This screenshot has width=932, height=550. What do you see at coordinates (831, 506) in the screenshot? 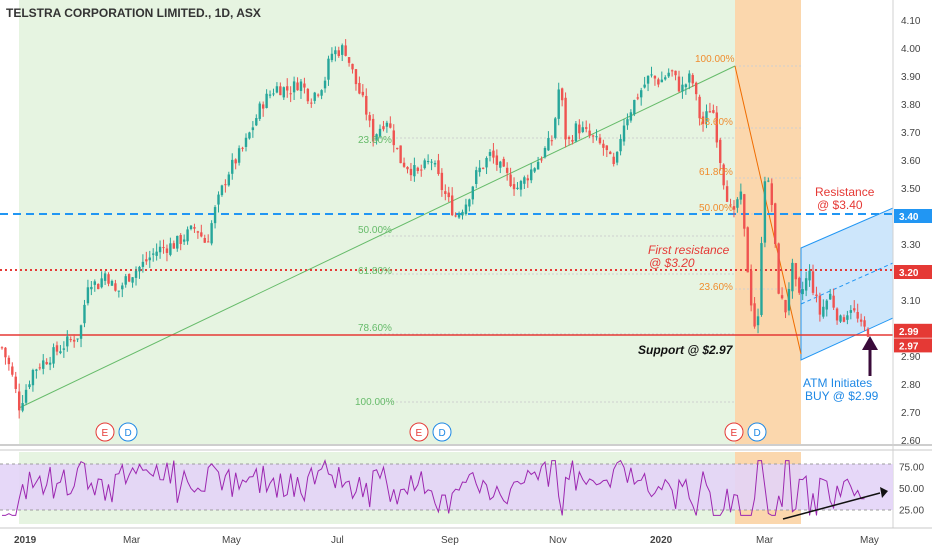
I see `rsi-divergence-line` at bounding box center [831, 506].